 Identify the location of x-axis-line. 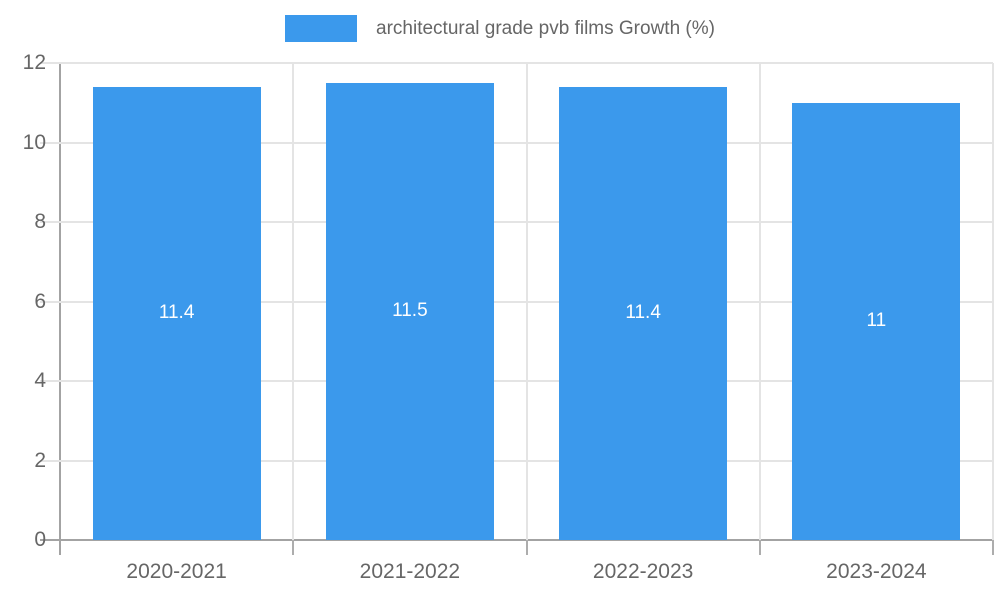
(516, 540).